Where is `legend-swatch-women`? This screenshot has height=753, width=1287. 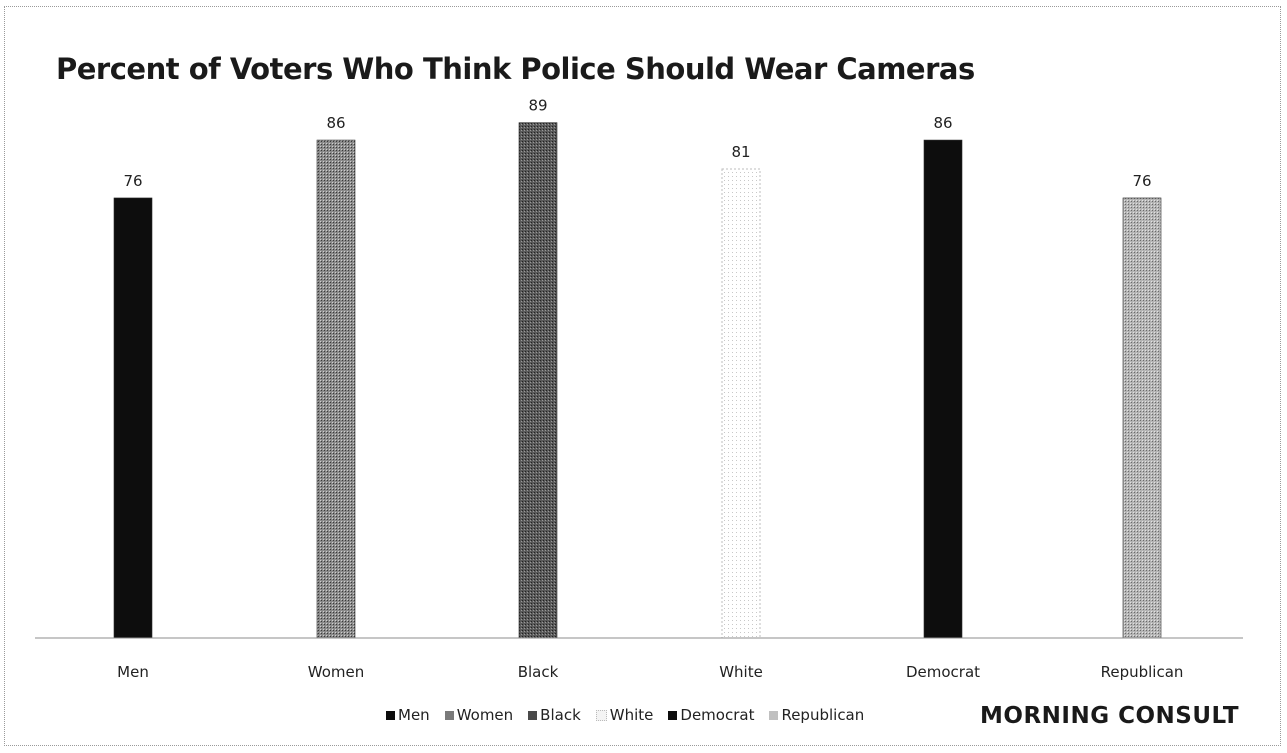 legend-swatch-women is located at coordinates (449, 715).